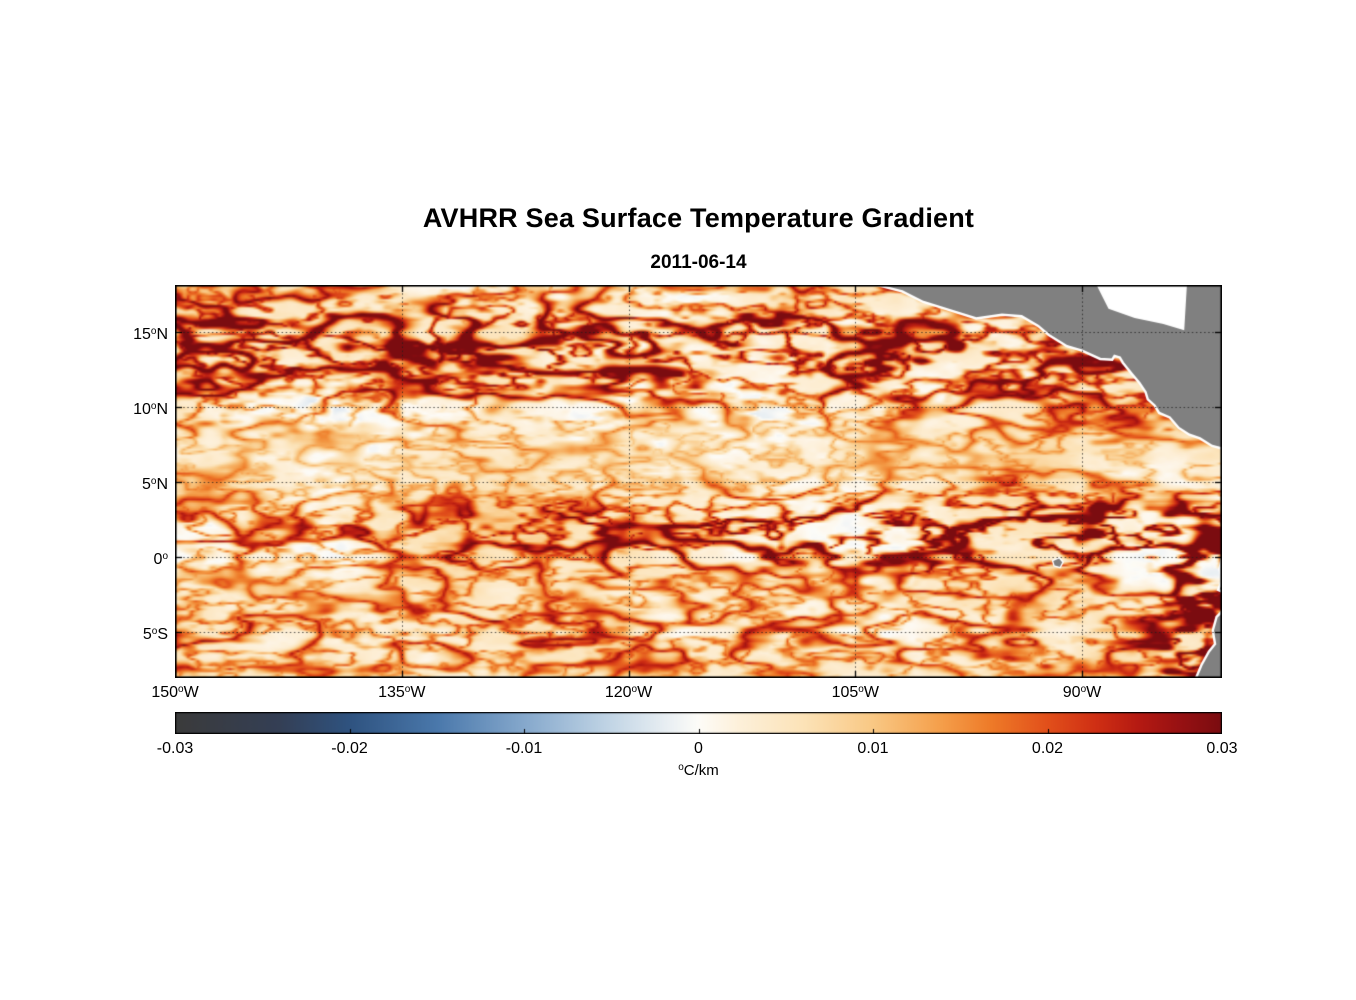 The image size is (1356, 1000). Describe the element at coordinates (175, 692) in the screenshot. I see `x-axis-tick-label: 150oW` at that location.